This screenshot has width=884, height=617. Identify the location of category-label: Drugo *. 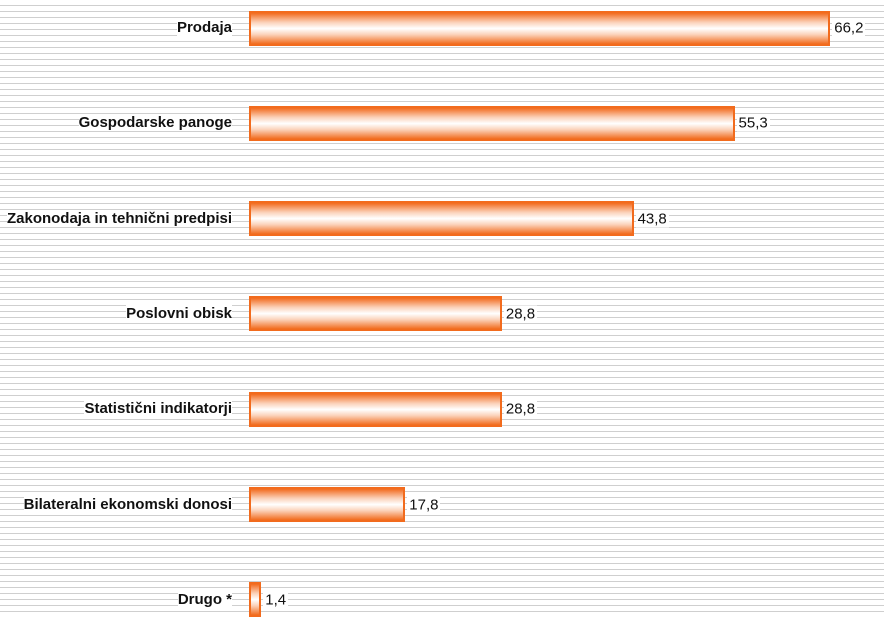
(118, 600).